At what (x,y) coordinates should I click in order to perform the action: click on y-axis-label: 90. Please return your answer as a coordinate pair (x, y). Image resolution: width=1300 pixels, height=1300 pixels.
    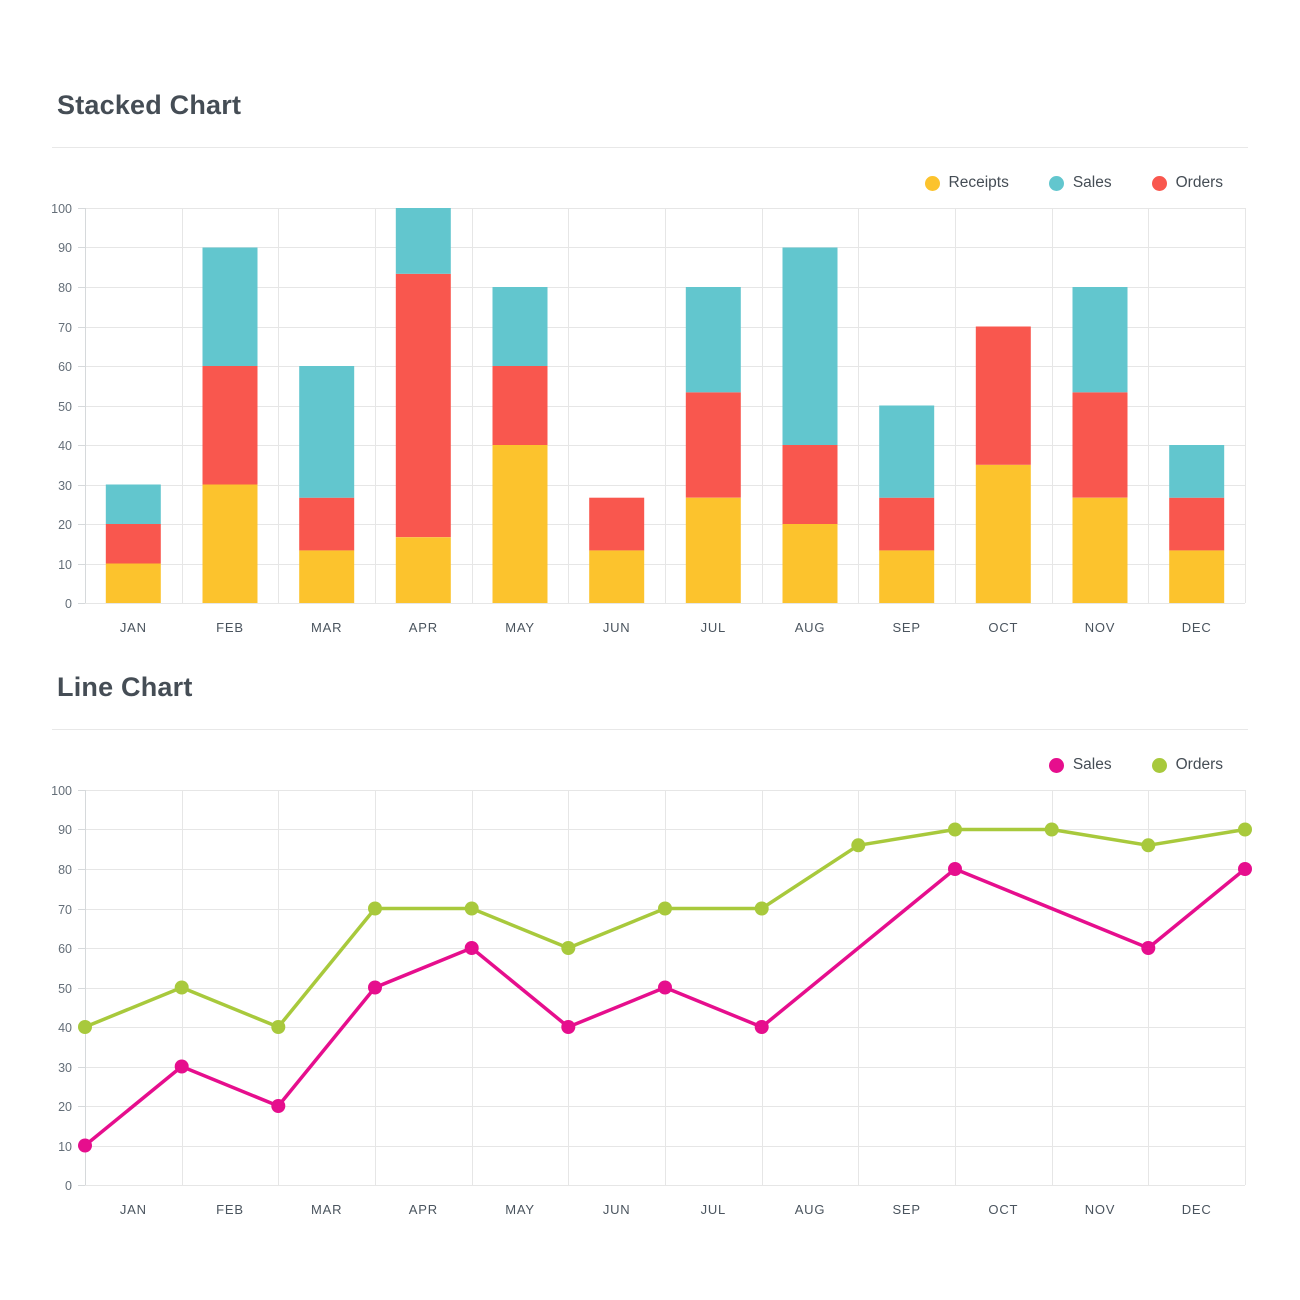
    Looking at the image, I should click on (65, 248).